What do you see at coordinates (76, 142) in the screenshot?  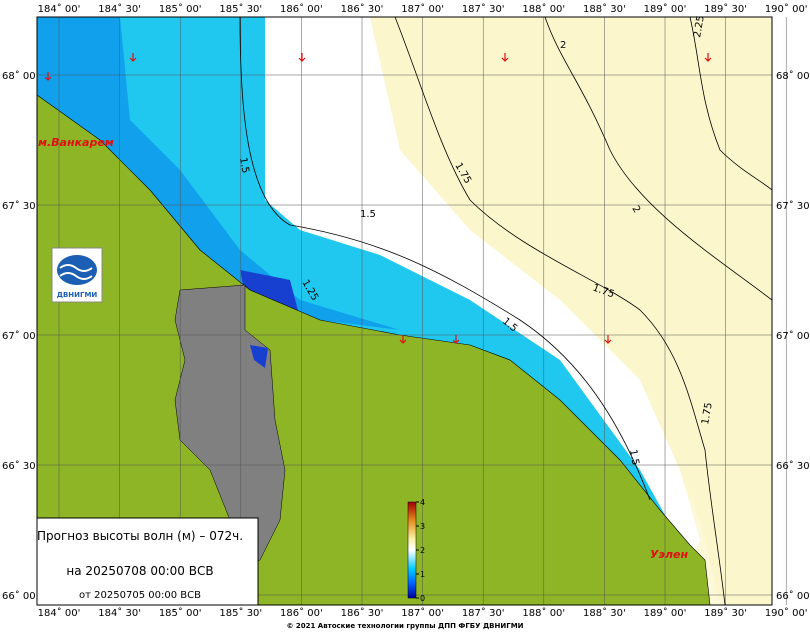 I see `place-label: м.Ванкарем` at bounding box center [76, 142].